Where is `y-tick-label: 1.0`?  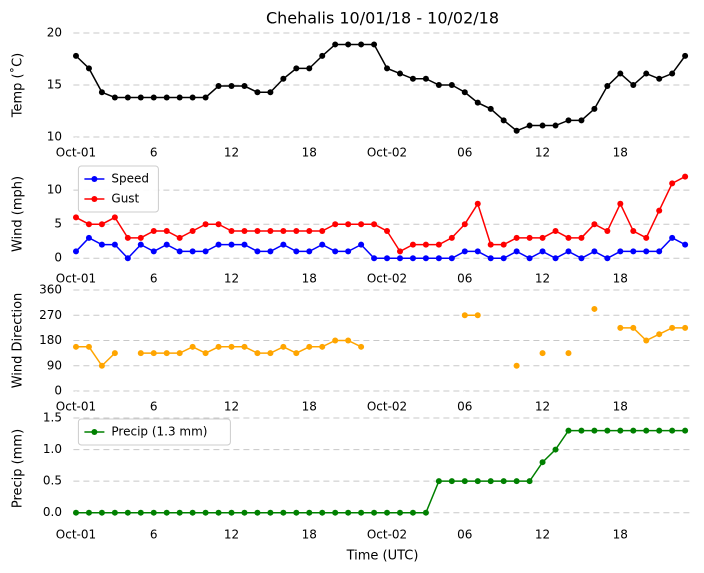
y-tick-label: 1.0 is located at coordinates (52, 449).